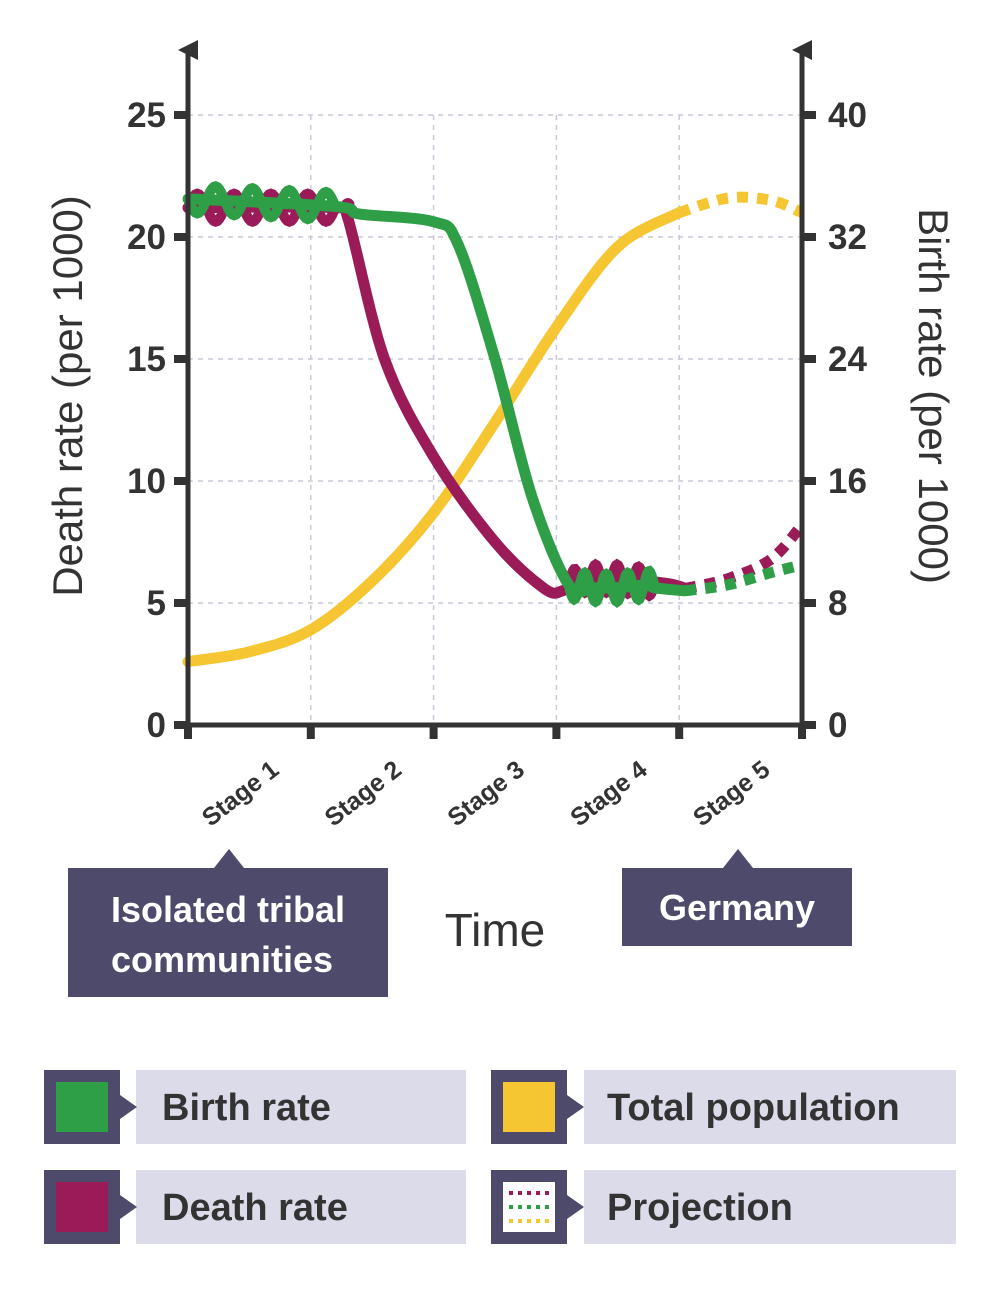 This screenshot has height=1292, width=994. I want to click on birth-rate-projection-line, so click(744, 578).